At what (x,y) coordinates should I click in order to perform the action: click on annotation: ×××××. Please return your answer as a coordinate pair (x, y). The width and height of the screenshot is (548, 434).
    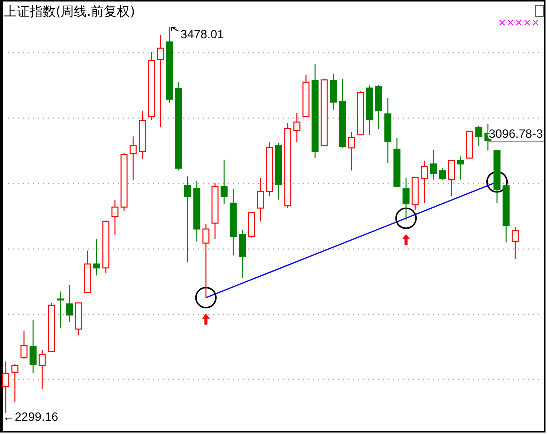
    Looking at the image, I should click on (519, 23).